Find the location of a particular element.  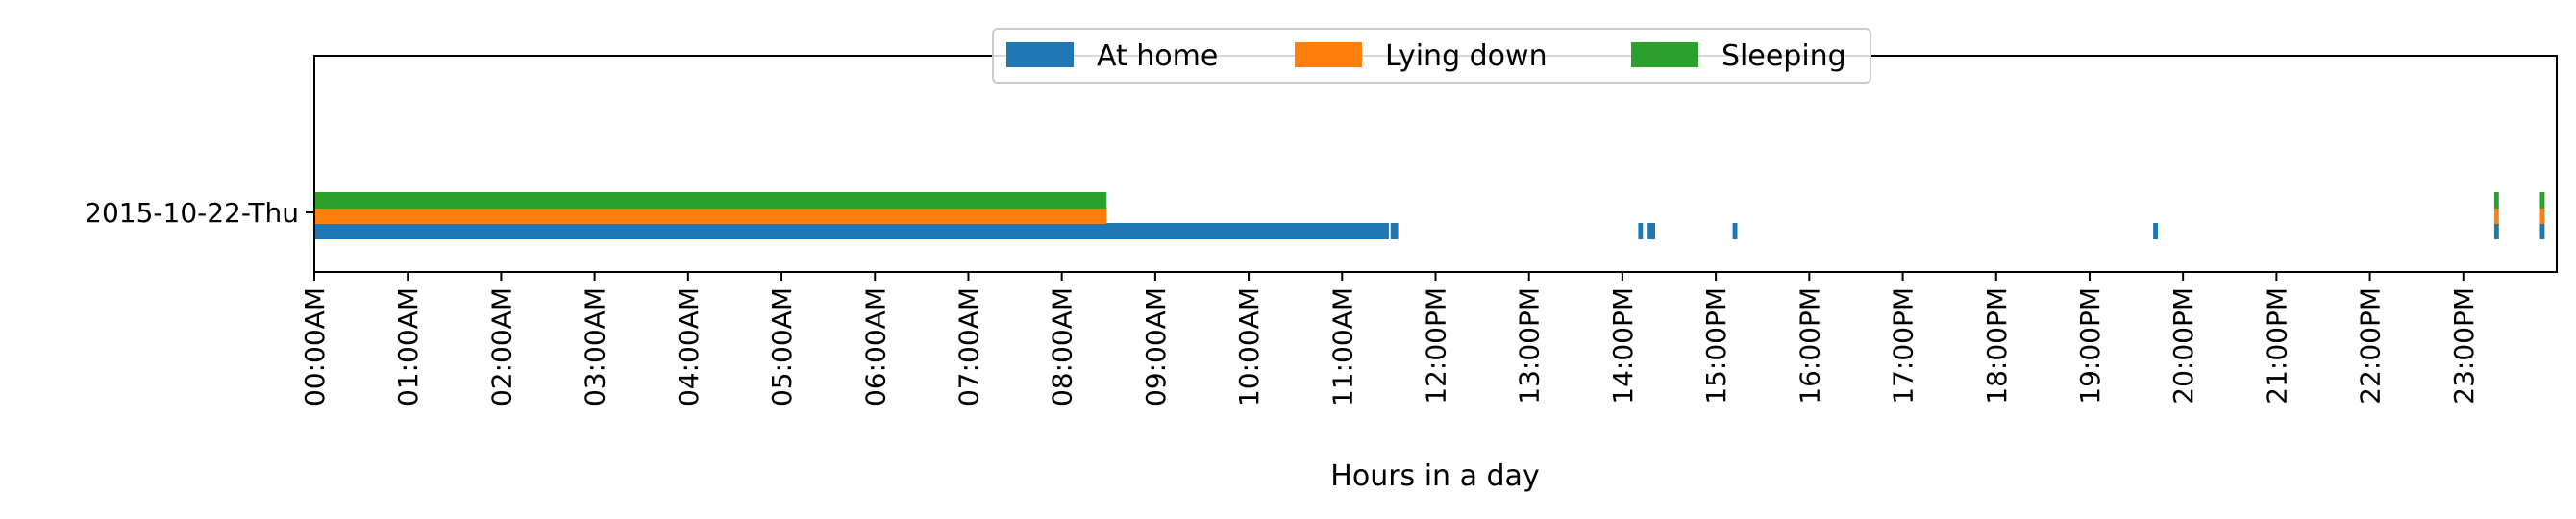

legend-swatch-lying-down is located at coordinates (1328, 54).